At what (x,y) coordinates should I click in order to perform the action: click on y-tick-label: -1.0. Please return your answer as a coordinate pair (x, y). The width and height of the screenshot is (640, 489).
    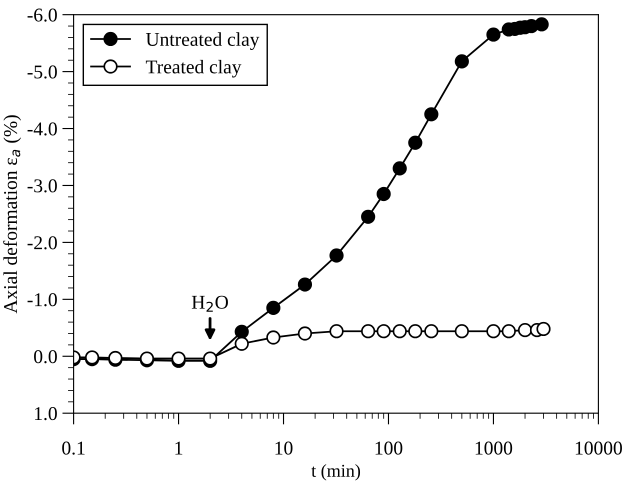
    Looking at the image, I should click on (42, 299).